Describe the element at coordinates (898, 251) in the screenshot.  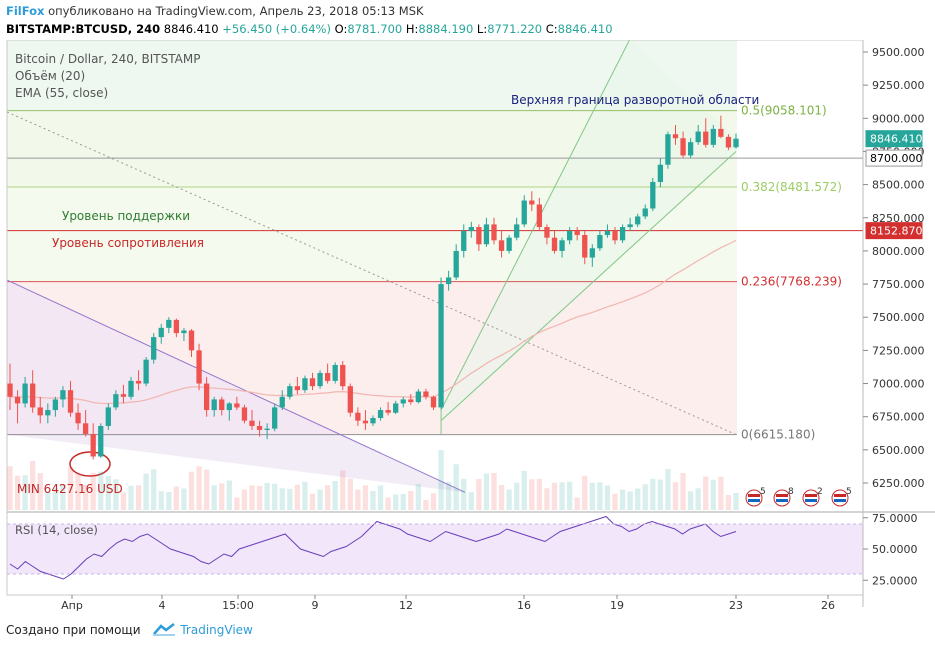
I see `y-tick-label: 8000.000` at that location.